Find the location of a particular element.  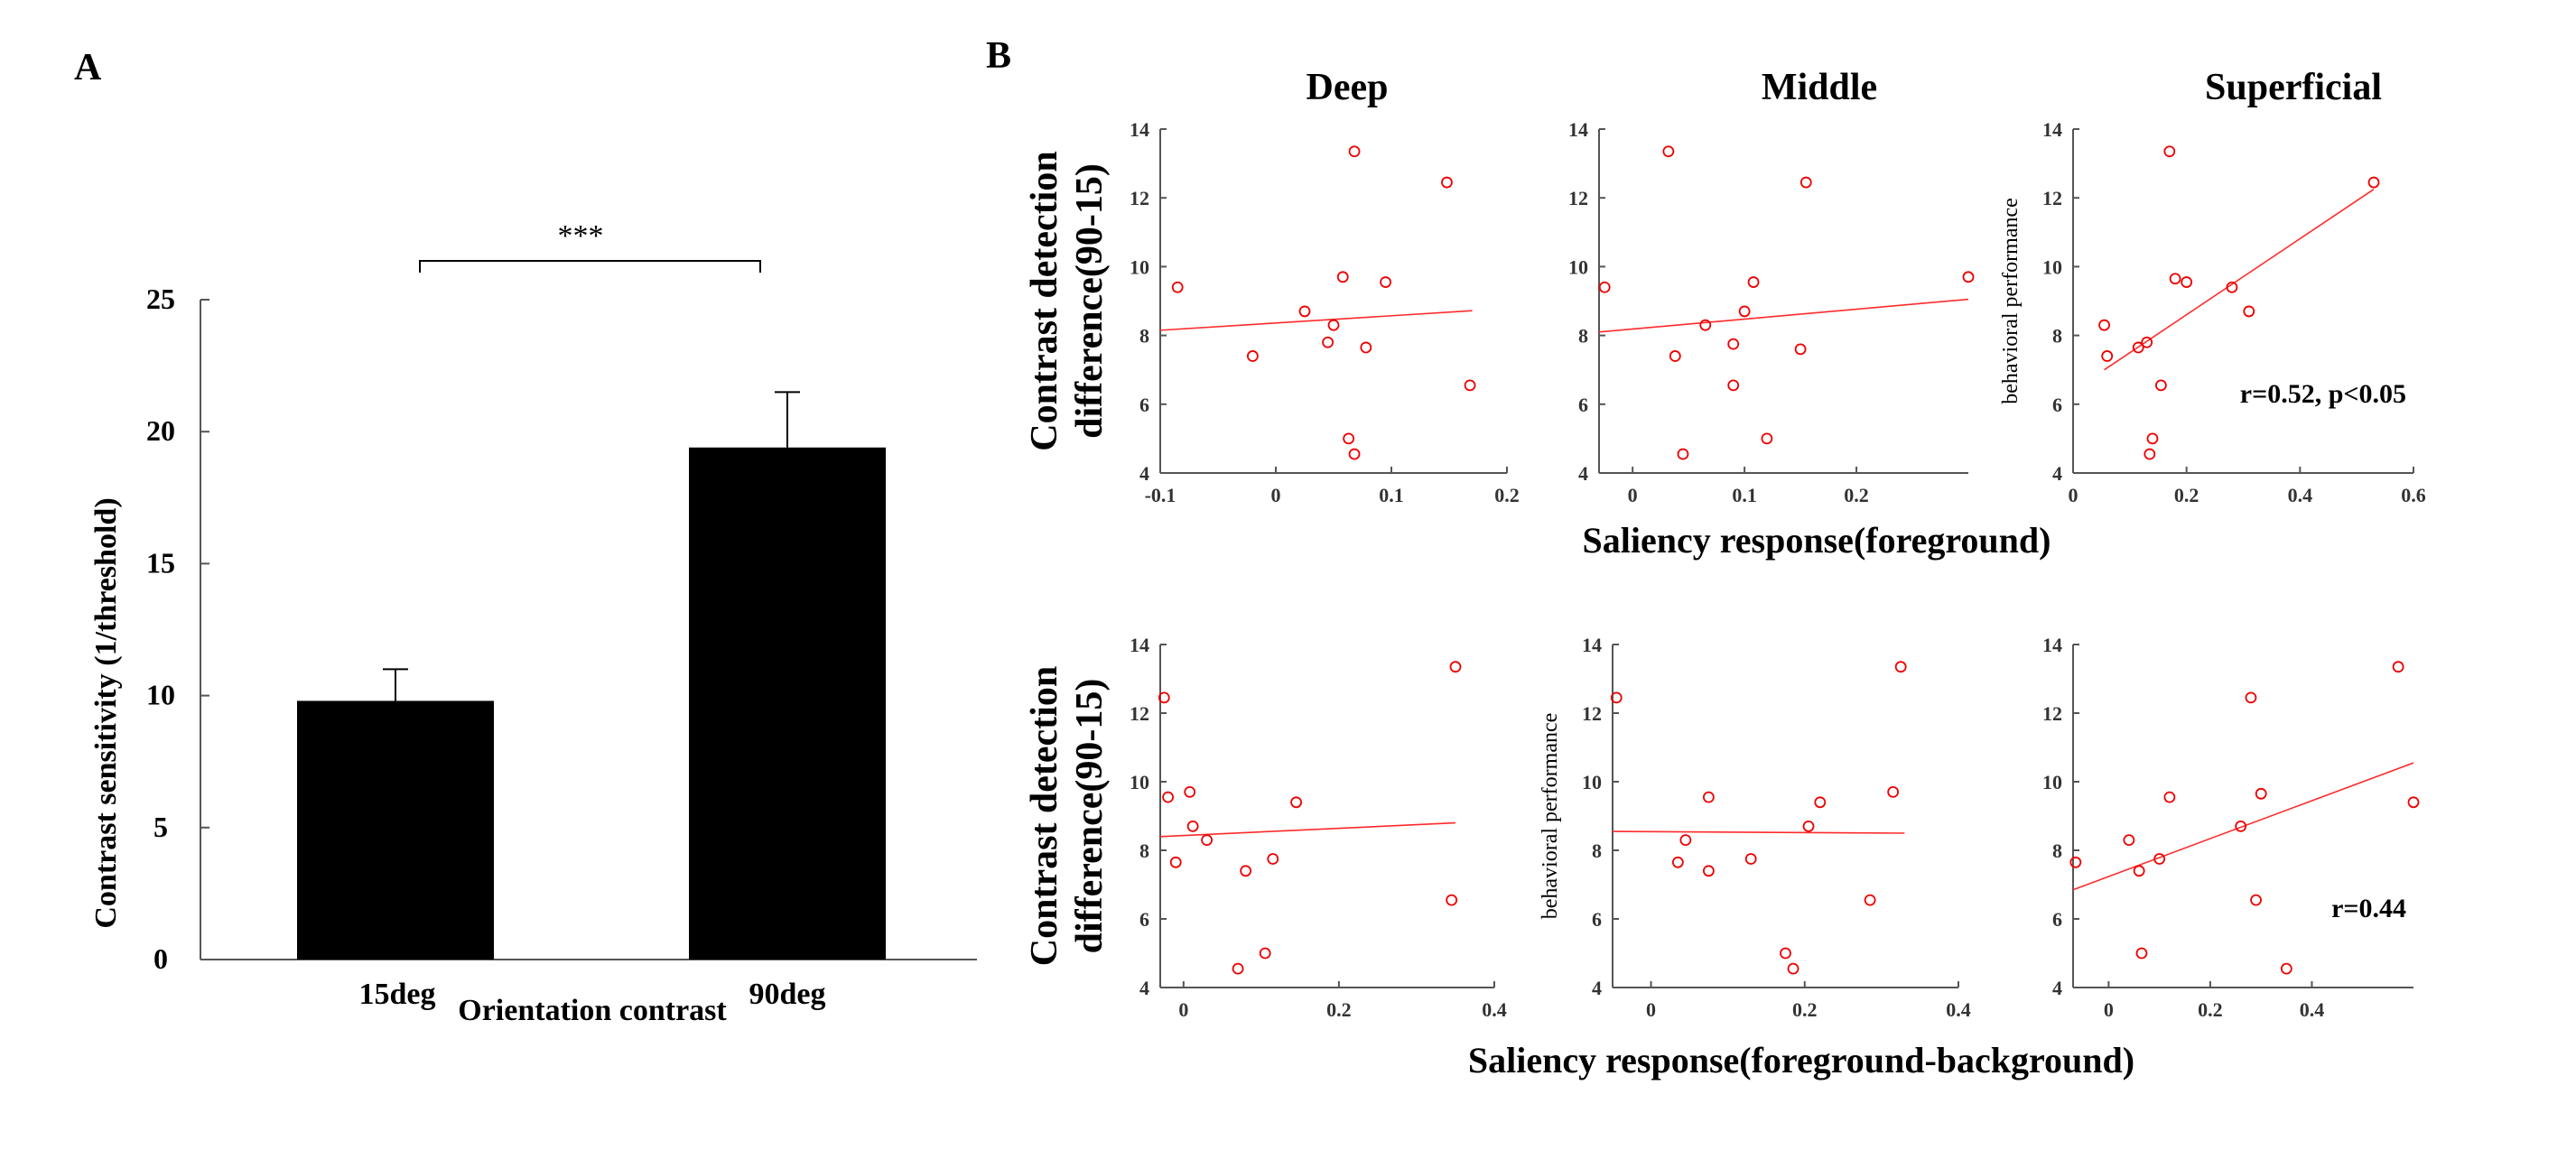

scatter-subplot-B-row2-superficial: 4 6 8 10 12 14 0 0.2 0.4 r=0.44 is located at coordinates (2231, 827).